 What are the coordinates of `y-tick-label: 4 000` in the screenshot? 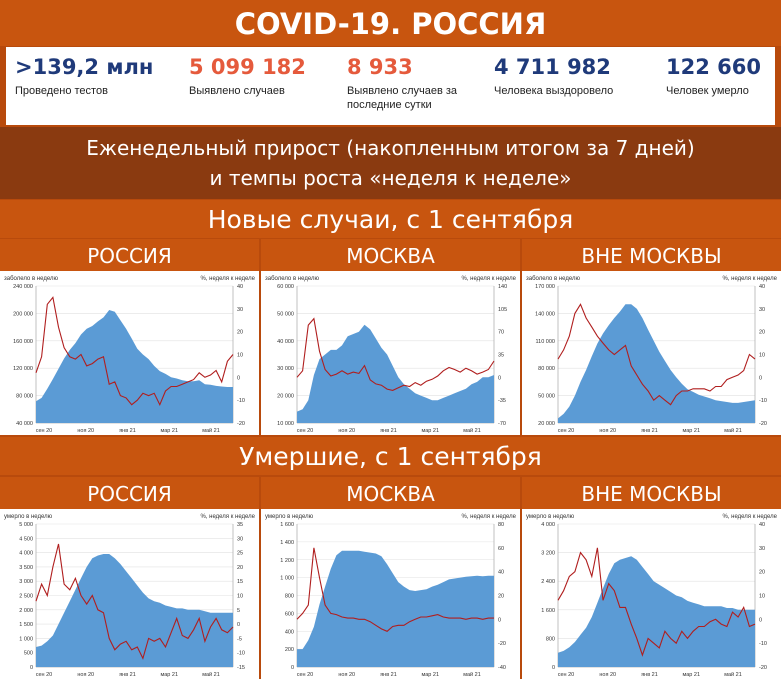 It's located at (548, 525).